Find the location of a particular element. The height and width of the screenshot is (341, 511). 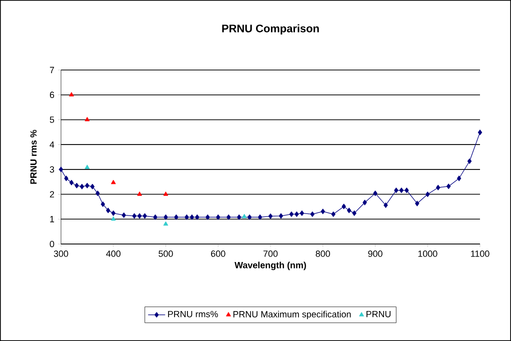

y-tick-label: 5 is located at coordinates (52, 119).